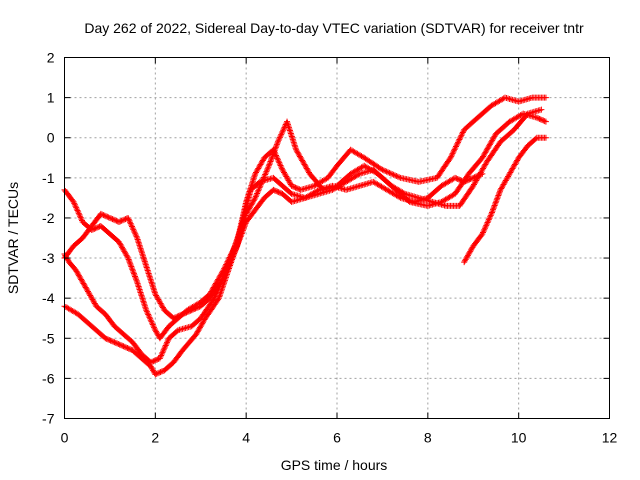 Image resolution: width=640 pixels, height=480 pixels. I want to click on x-tick-label: 10, so click(519, 438).